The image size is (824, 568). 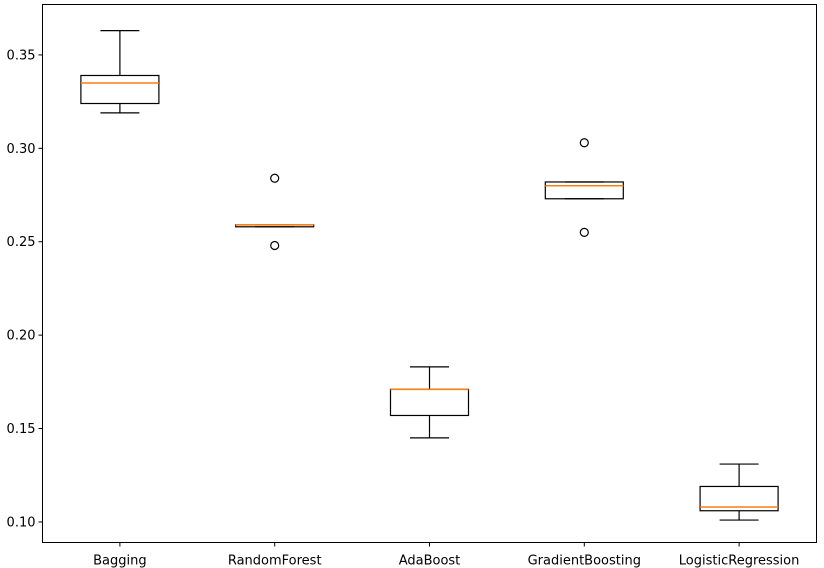 What do you see at coordinates (21, 55) in the screenshot?
I see `y-tick-label: 0.35` at bounding box center [21, 55].